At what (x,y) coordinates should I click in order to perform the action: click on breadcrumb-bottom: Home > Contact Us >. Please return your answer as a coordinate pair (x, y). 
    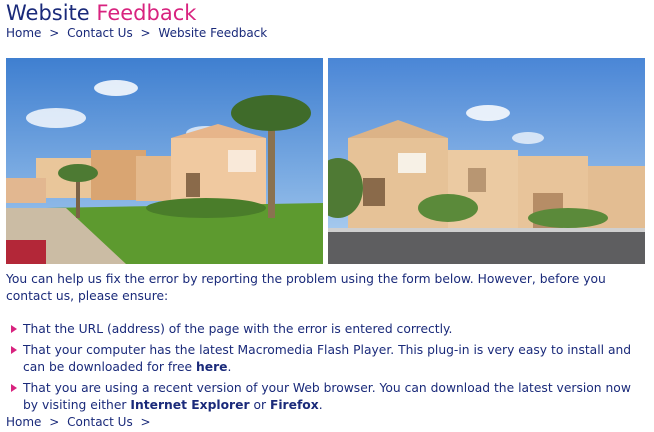
    Looking at the image, I should click on (80, 422).